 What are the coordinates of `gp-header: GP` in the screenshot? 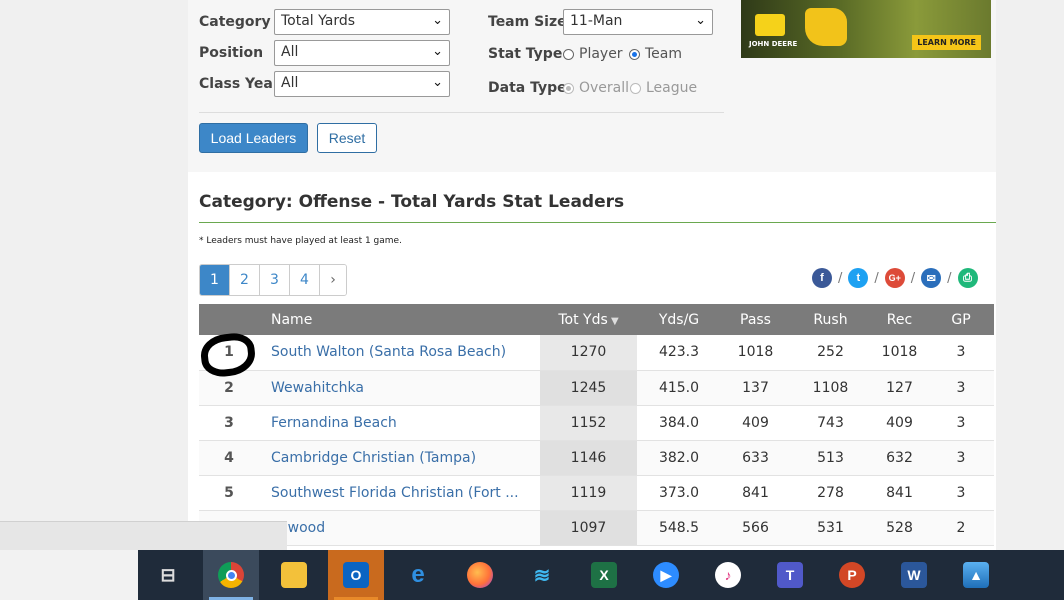 It's located at (961, 319).